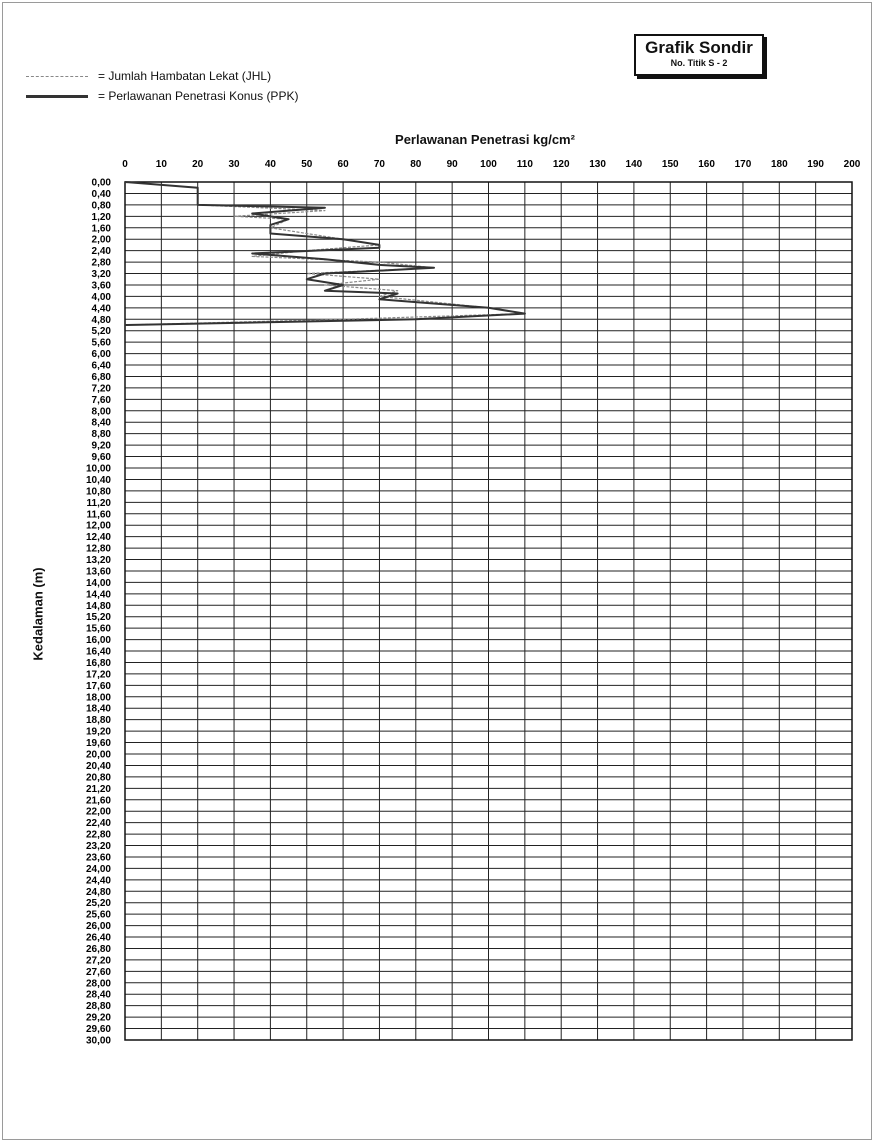 Image resolution: width=876 pixels, height=1144 pixels. Describe the element at coordinates (98, 617) in the screenshot. I see `y-tick-label: 15,20` at that location.